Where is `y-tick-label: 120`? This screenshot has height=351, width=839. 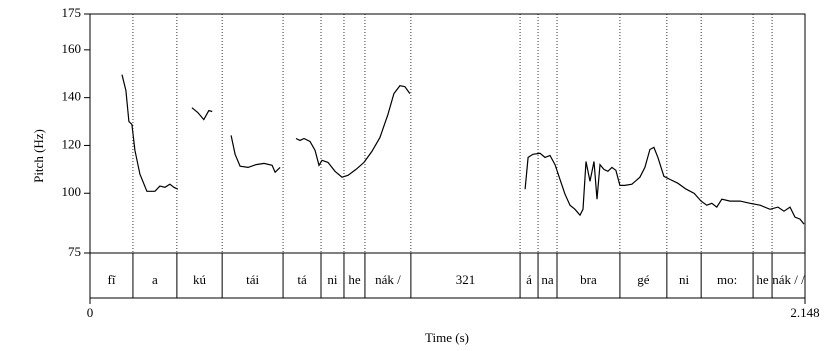
y-tick-label: 120 is located at coordinates (72, 143).